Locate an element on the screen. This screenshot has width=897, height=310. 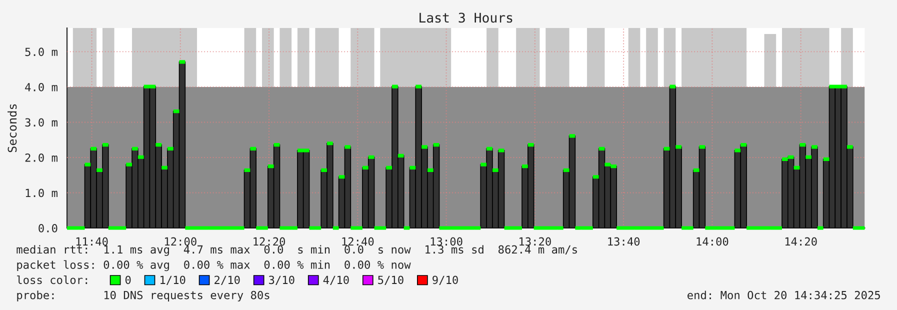
x-tick-label: 14:20 is located at coordinates (801, 241).